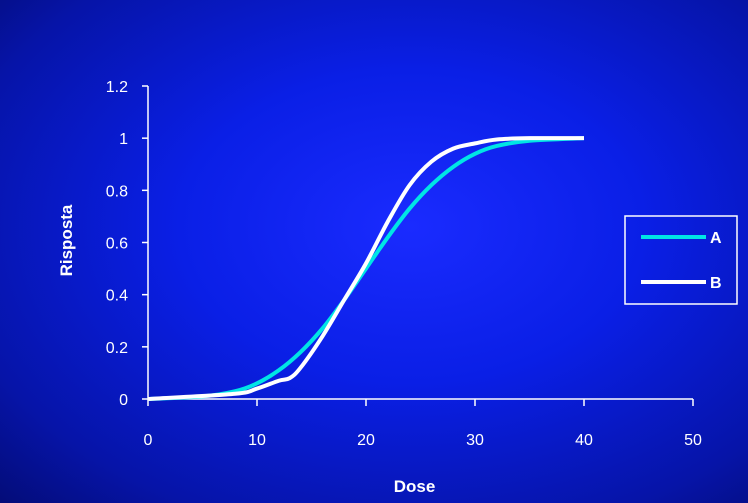  I want to click on x-tick-label: 40, so click(584, 440).